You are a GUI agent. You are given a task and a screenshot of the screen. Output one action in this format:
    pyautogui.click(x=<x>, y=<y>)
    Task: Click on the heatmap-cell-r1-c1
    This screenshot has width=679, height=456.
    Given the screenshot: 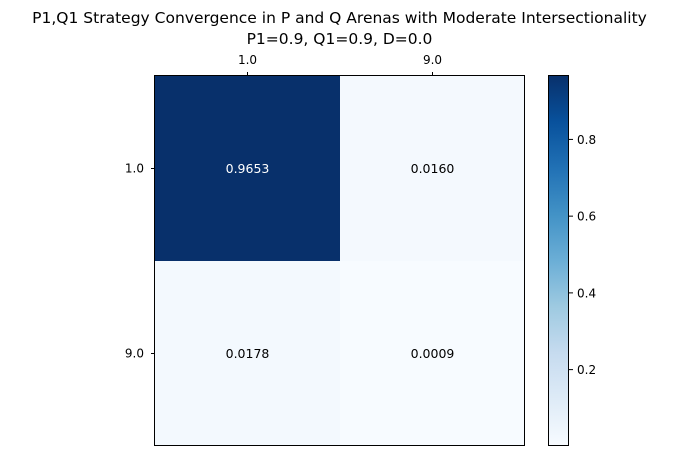 What is the action you would take?
    pyautogui.click(x=247, y=168)
    